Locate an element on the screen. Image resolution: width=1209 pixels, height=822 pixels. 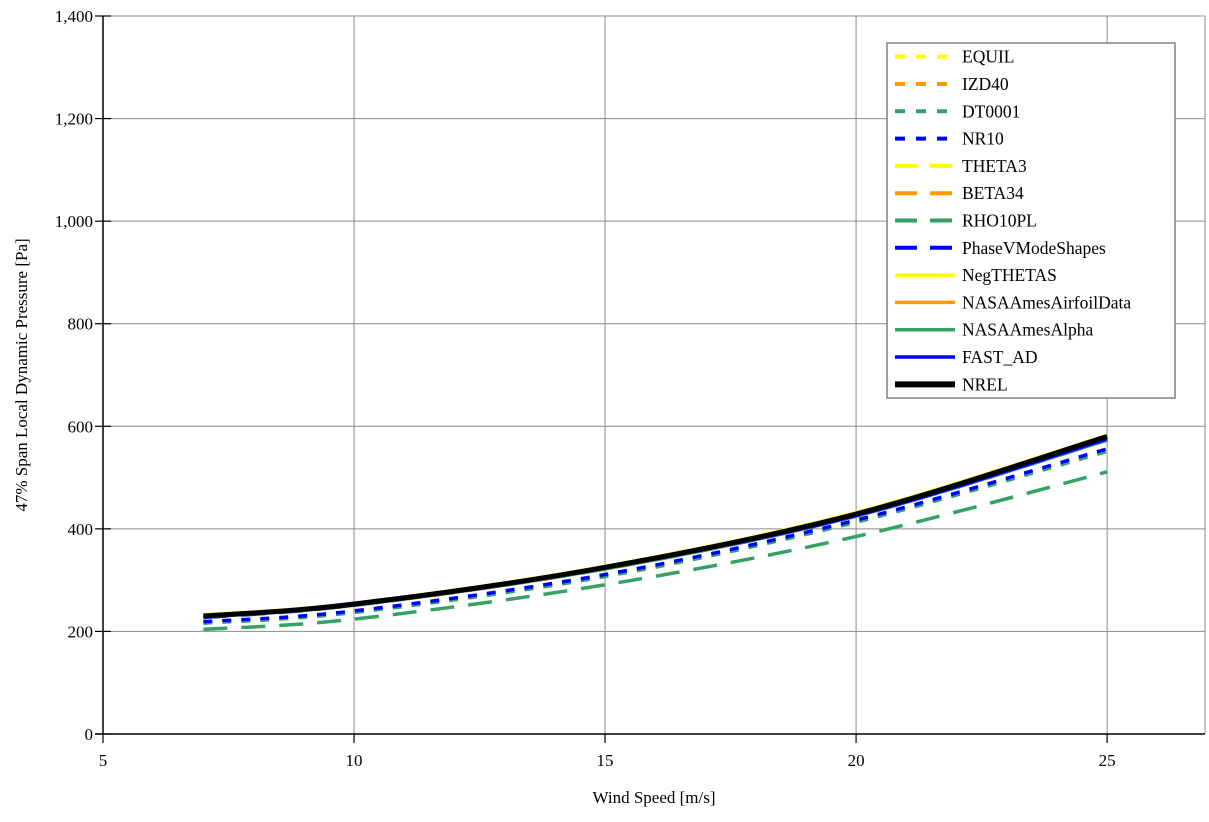
y-tick-label: 1,000 is located at coordinates (74, 221).